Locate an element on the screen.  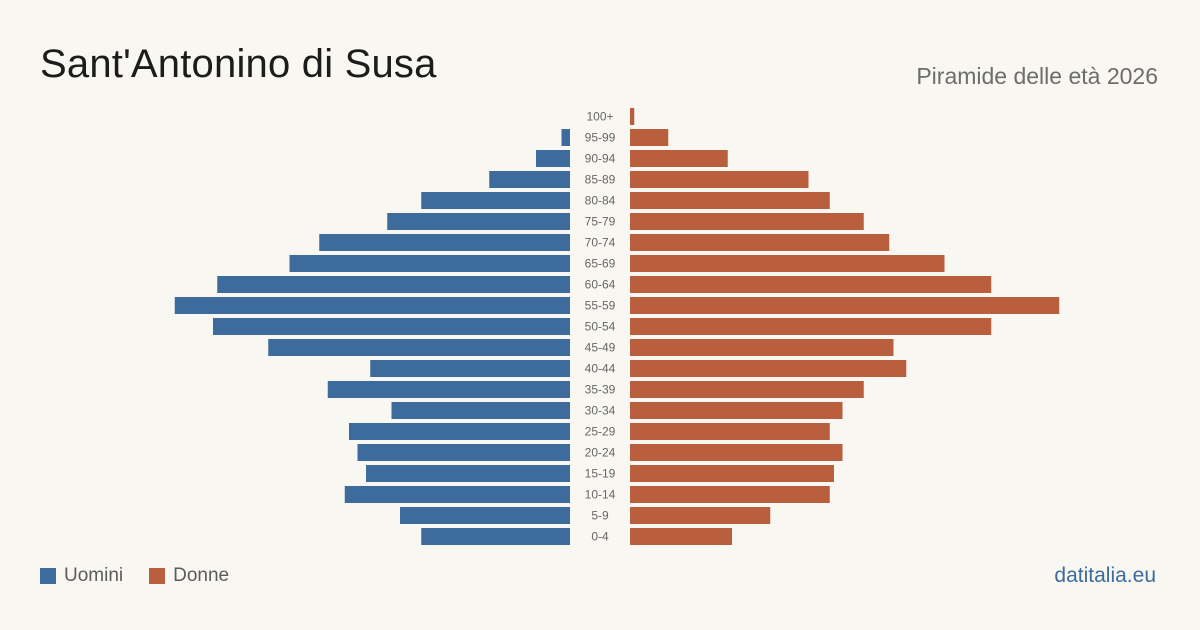
age-label-55-59: 55-59 is located at coordinates (600, 306).